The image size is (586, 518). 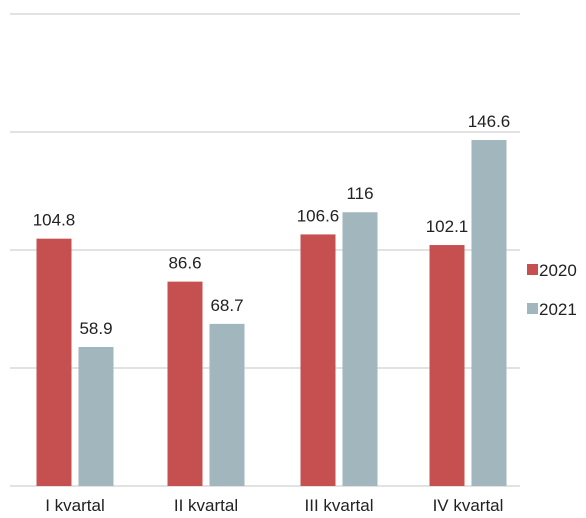 What do you see at coordinates (274, 505) in the screenshot?
I see `x-axis-tick-labels: I kvartal II kvartal III kvartal IV kvartal` at bounding box center [274, 505].